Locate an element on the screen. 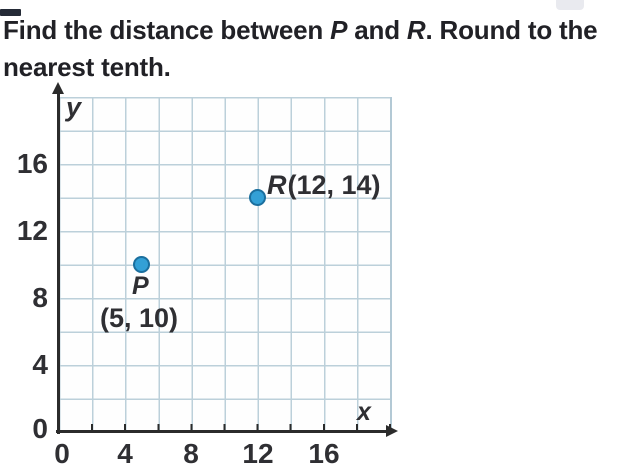 This screenshot has height=470, width=639. y-axis-label: y is located at coordinates (74, 107).